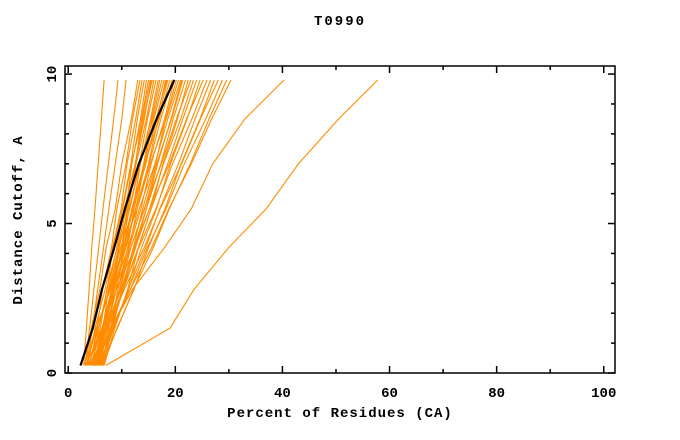 This screenshot has height=440, width=680. What do you see at coordinates (53, 373) in the screenshot?
I see `y-tick-label: 0` at bounding box center [53, 373].